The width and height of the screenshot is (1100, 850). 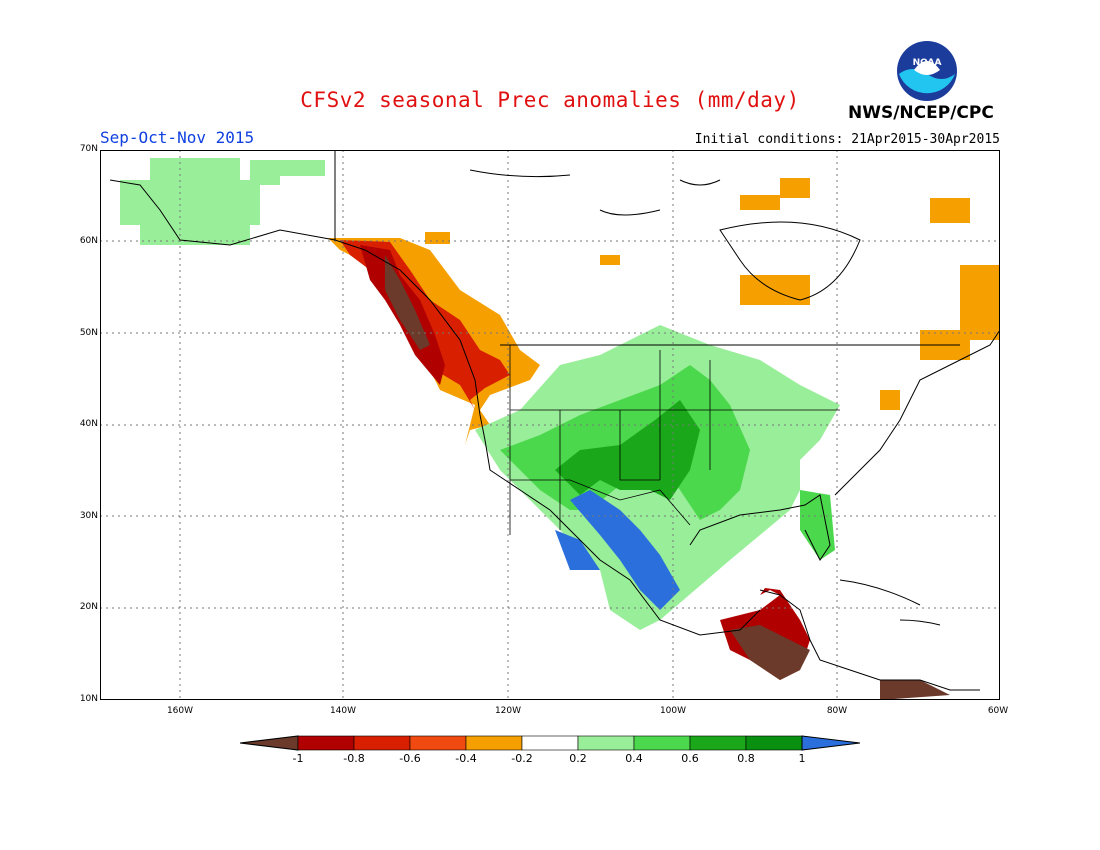 What do you see at coordinates (343, 711) in the screenshot?
I see `lon-label-140w: 140W` at bounding box center [343, 711].